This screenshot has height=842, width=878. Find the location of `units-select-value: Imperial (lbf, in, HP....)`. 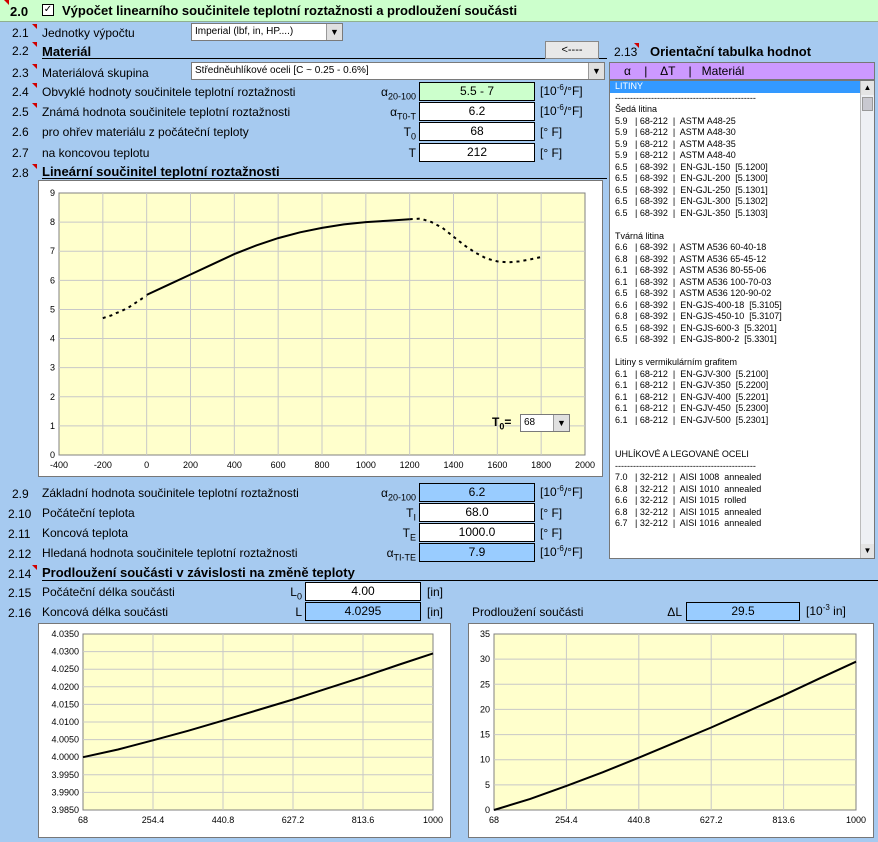

units-select-value: Imperial (lbf, in, HP....) is located at coordinates (244, 31).